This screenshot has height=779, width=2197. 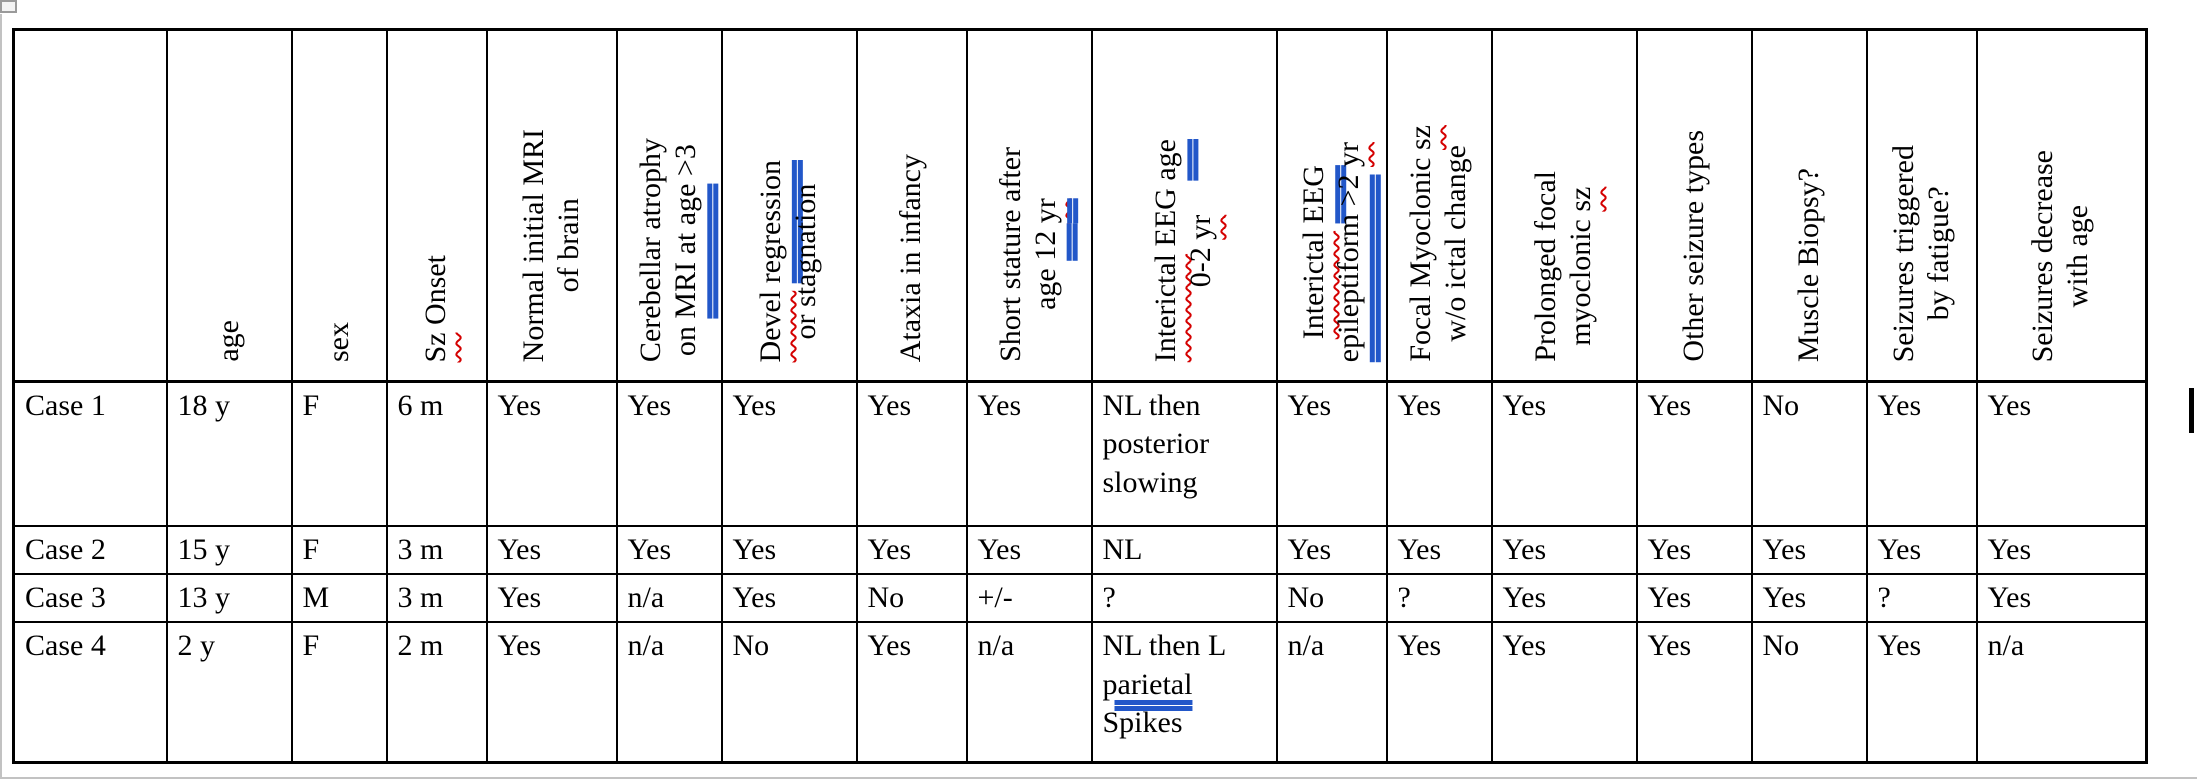 What do you see at coordinates (1029, 598) in the screenshot?
I see `cell-short-stature: +/-` at bounding box center [1029, 598].